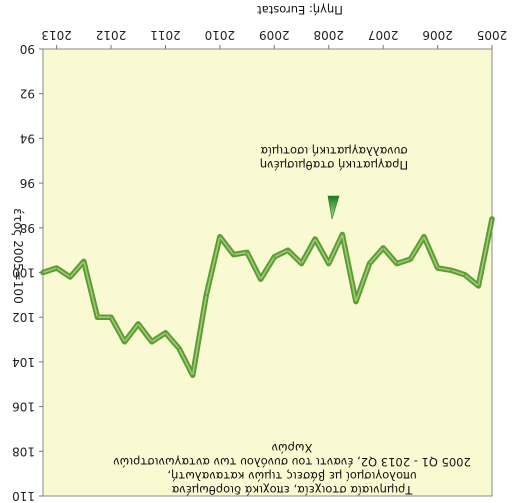 This screenshot has height=503, width=514. Describe the element at coordinates (27, 138) in the screenshot. I see `y-tick-label: 94` at that location.